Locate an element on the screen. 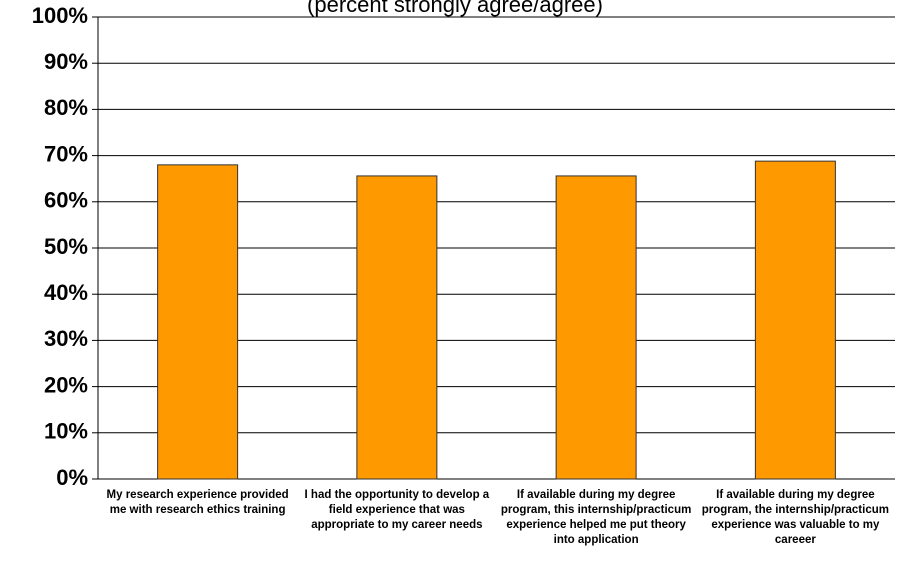 The height and width of the screenshot is (579, 902). y-tick-label: 60% is located at coordinates (66, 200).